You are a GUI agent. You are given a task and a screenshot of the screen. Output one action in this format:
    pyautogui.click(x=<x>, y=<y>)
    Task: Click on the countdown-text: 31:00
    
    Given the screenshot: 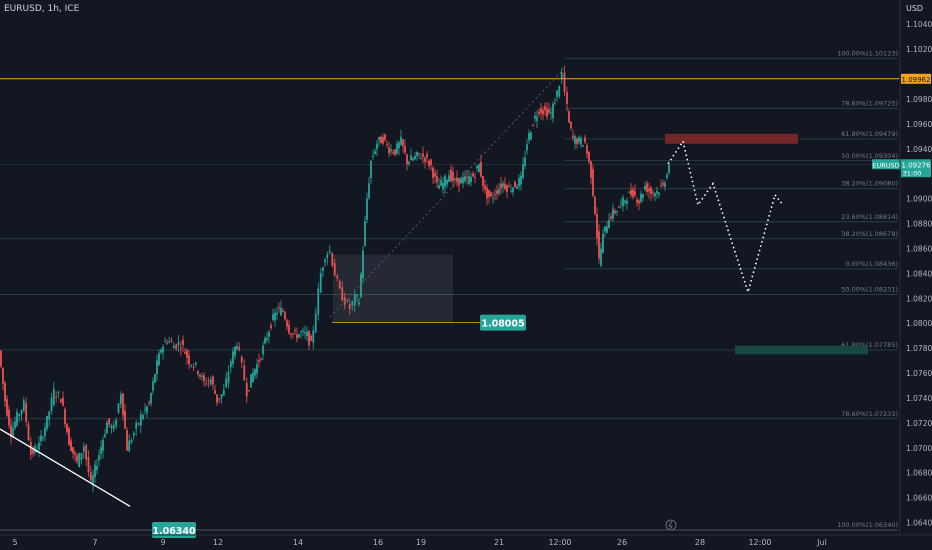 What is the action you would take?
    pyautogui.click(x=912, y=173)
    